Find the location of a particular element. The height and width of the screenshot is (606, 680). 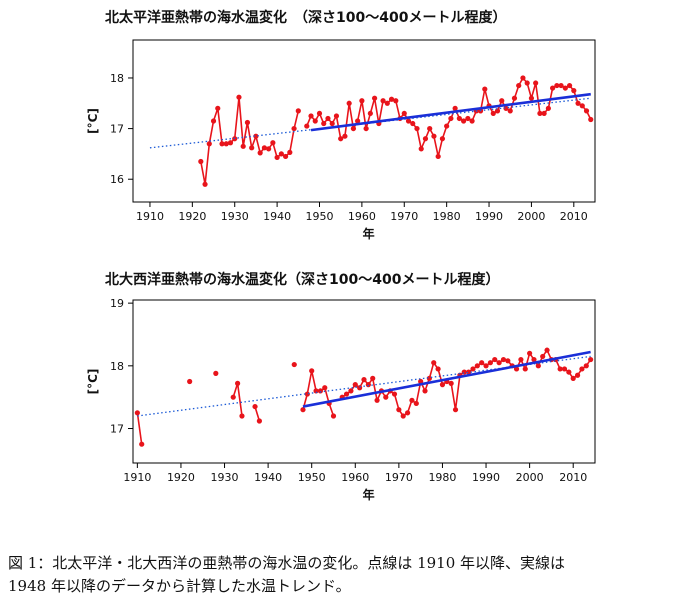

x-tick-label: 1980 is located at coordinates (442, 477).